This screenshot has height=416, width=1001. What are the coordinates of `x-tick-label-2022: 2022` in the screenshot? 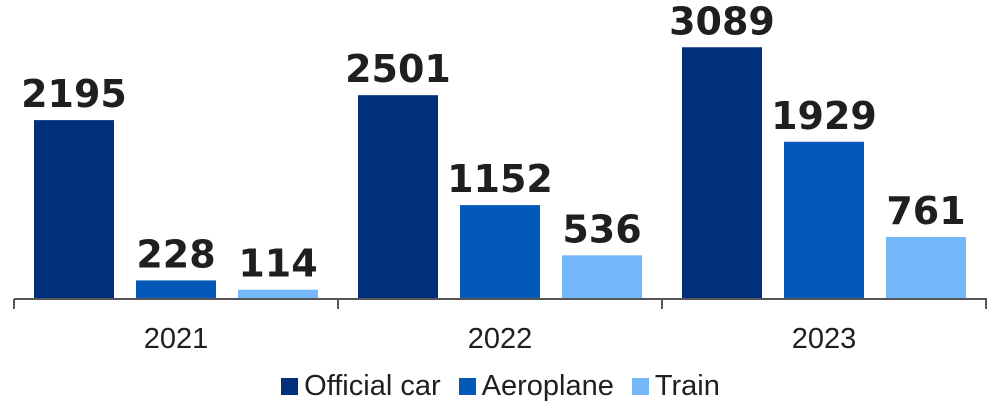 It's located at (500, 339).